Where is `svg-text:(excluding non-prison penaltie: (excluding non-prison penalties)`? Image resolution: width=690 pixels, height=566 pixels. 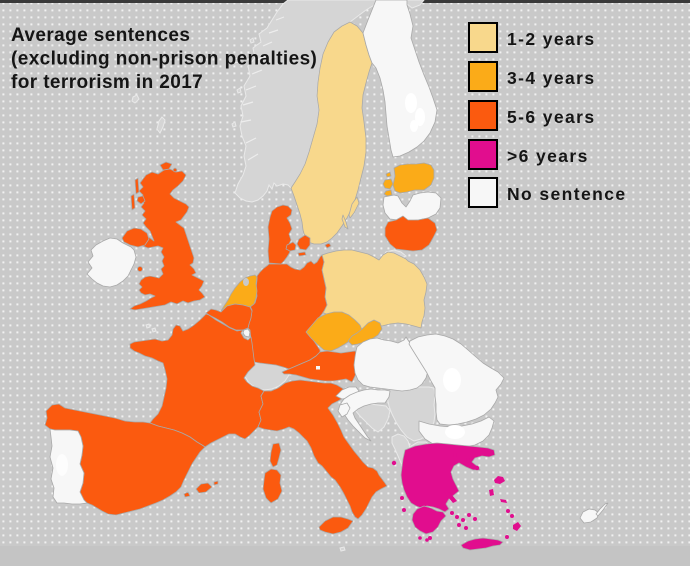
svg-text:(excluding non-prison penaltie: (excluding non-prison penalties) is located at coordinates (164, 59).